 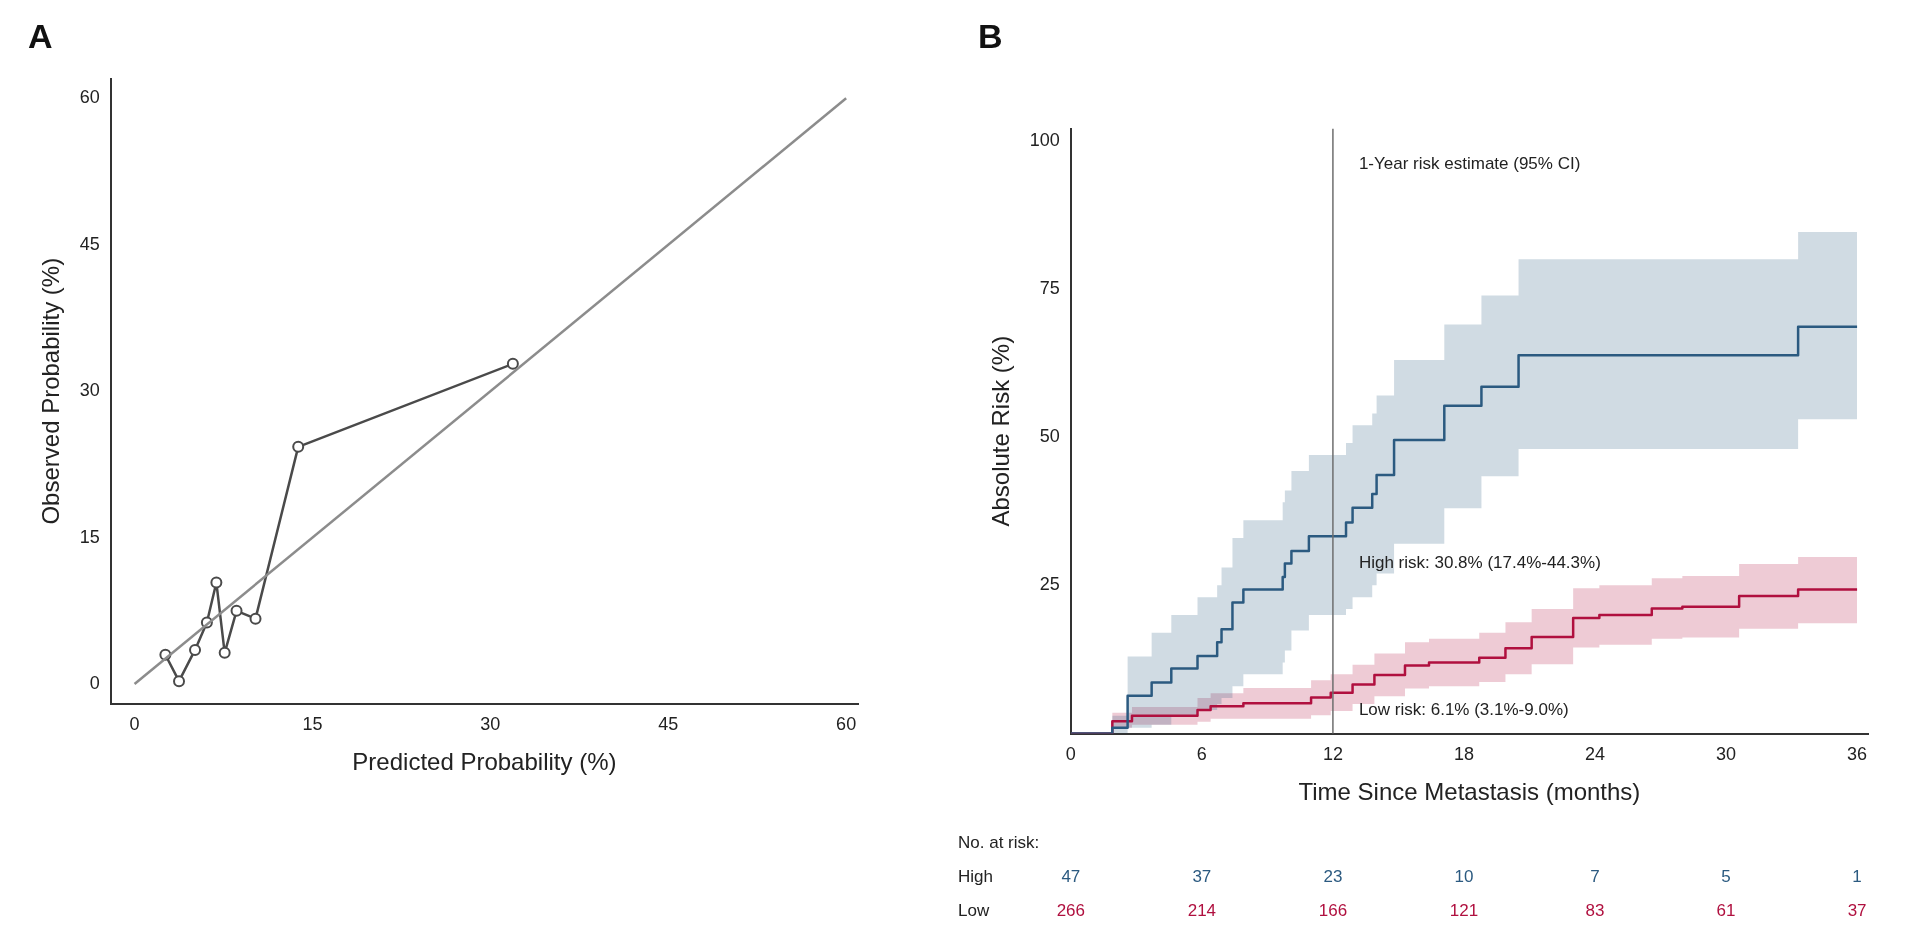 I want to click on y-tick-label: 30, so click(x=89, y=390).